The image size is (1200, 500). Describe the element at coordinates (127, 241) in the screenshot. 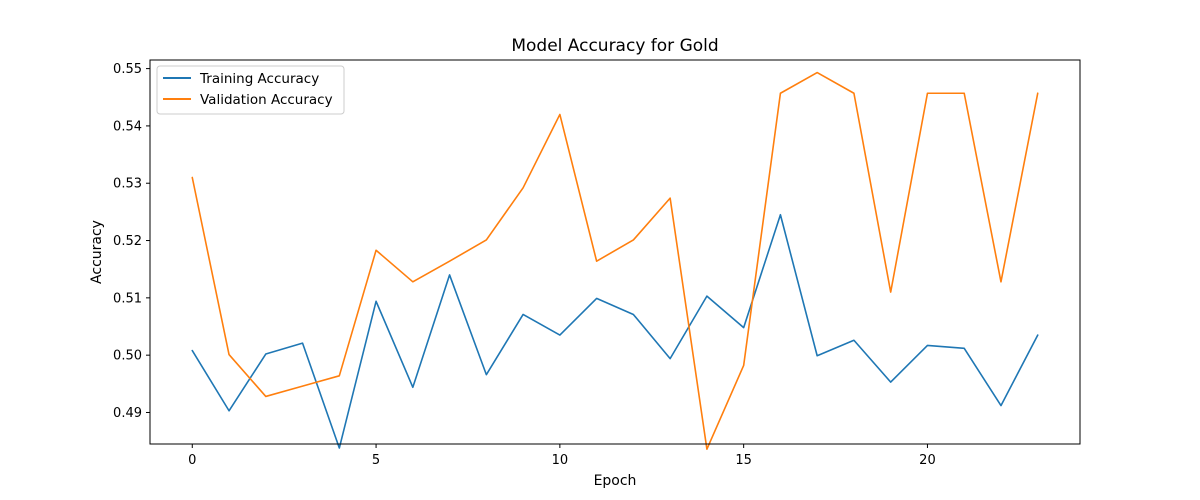

I see `y-tick-label: 0.52` at that location.